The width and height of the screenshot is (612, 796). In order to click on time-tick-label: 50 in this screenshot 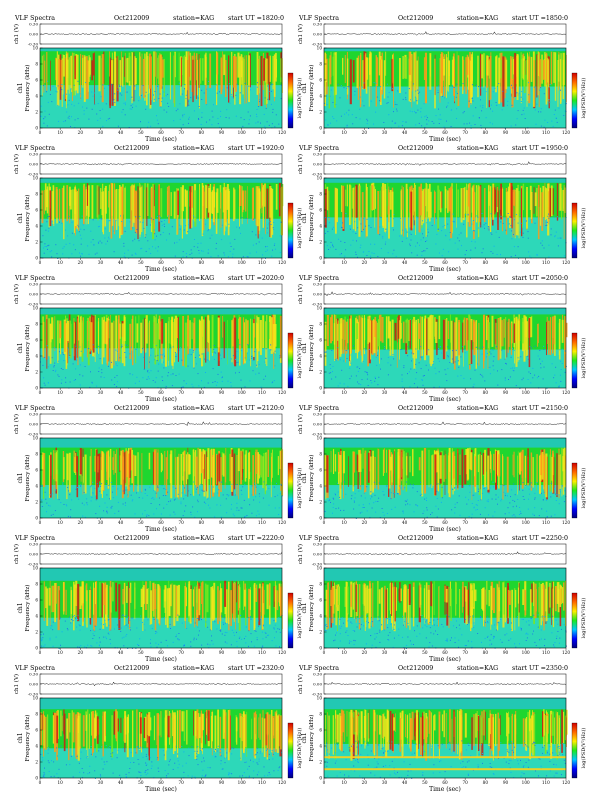, I will do `click(141, 782)`.